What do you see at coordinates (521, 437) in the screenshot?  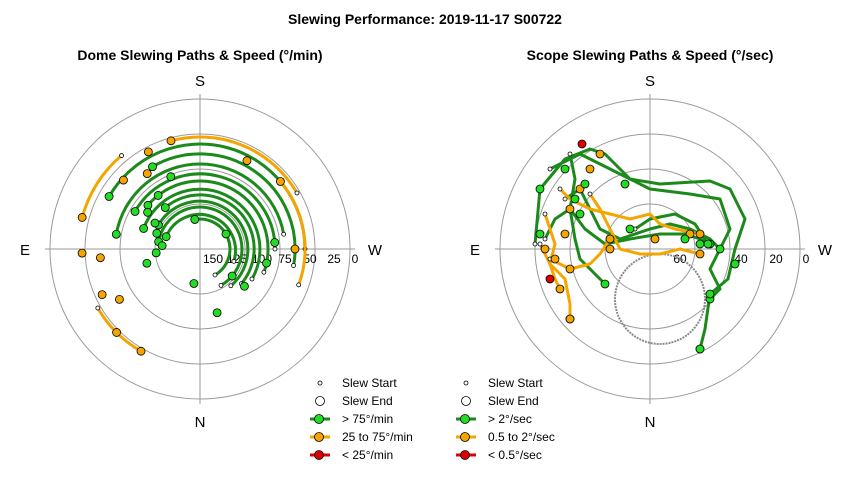 I see `legend-label: 0.5 to 2°/sec` at bounding box center [521, 437].